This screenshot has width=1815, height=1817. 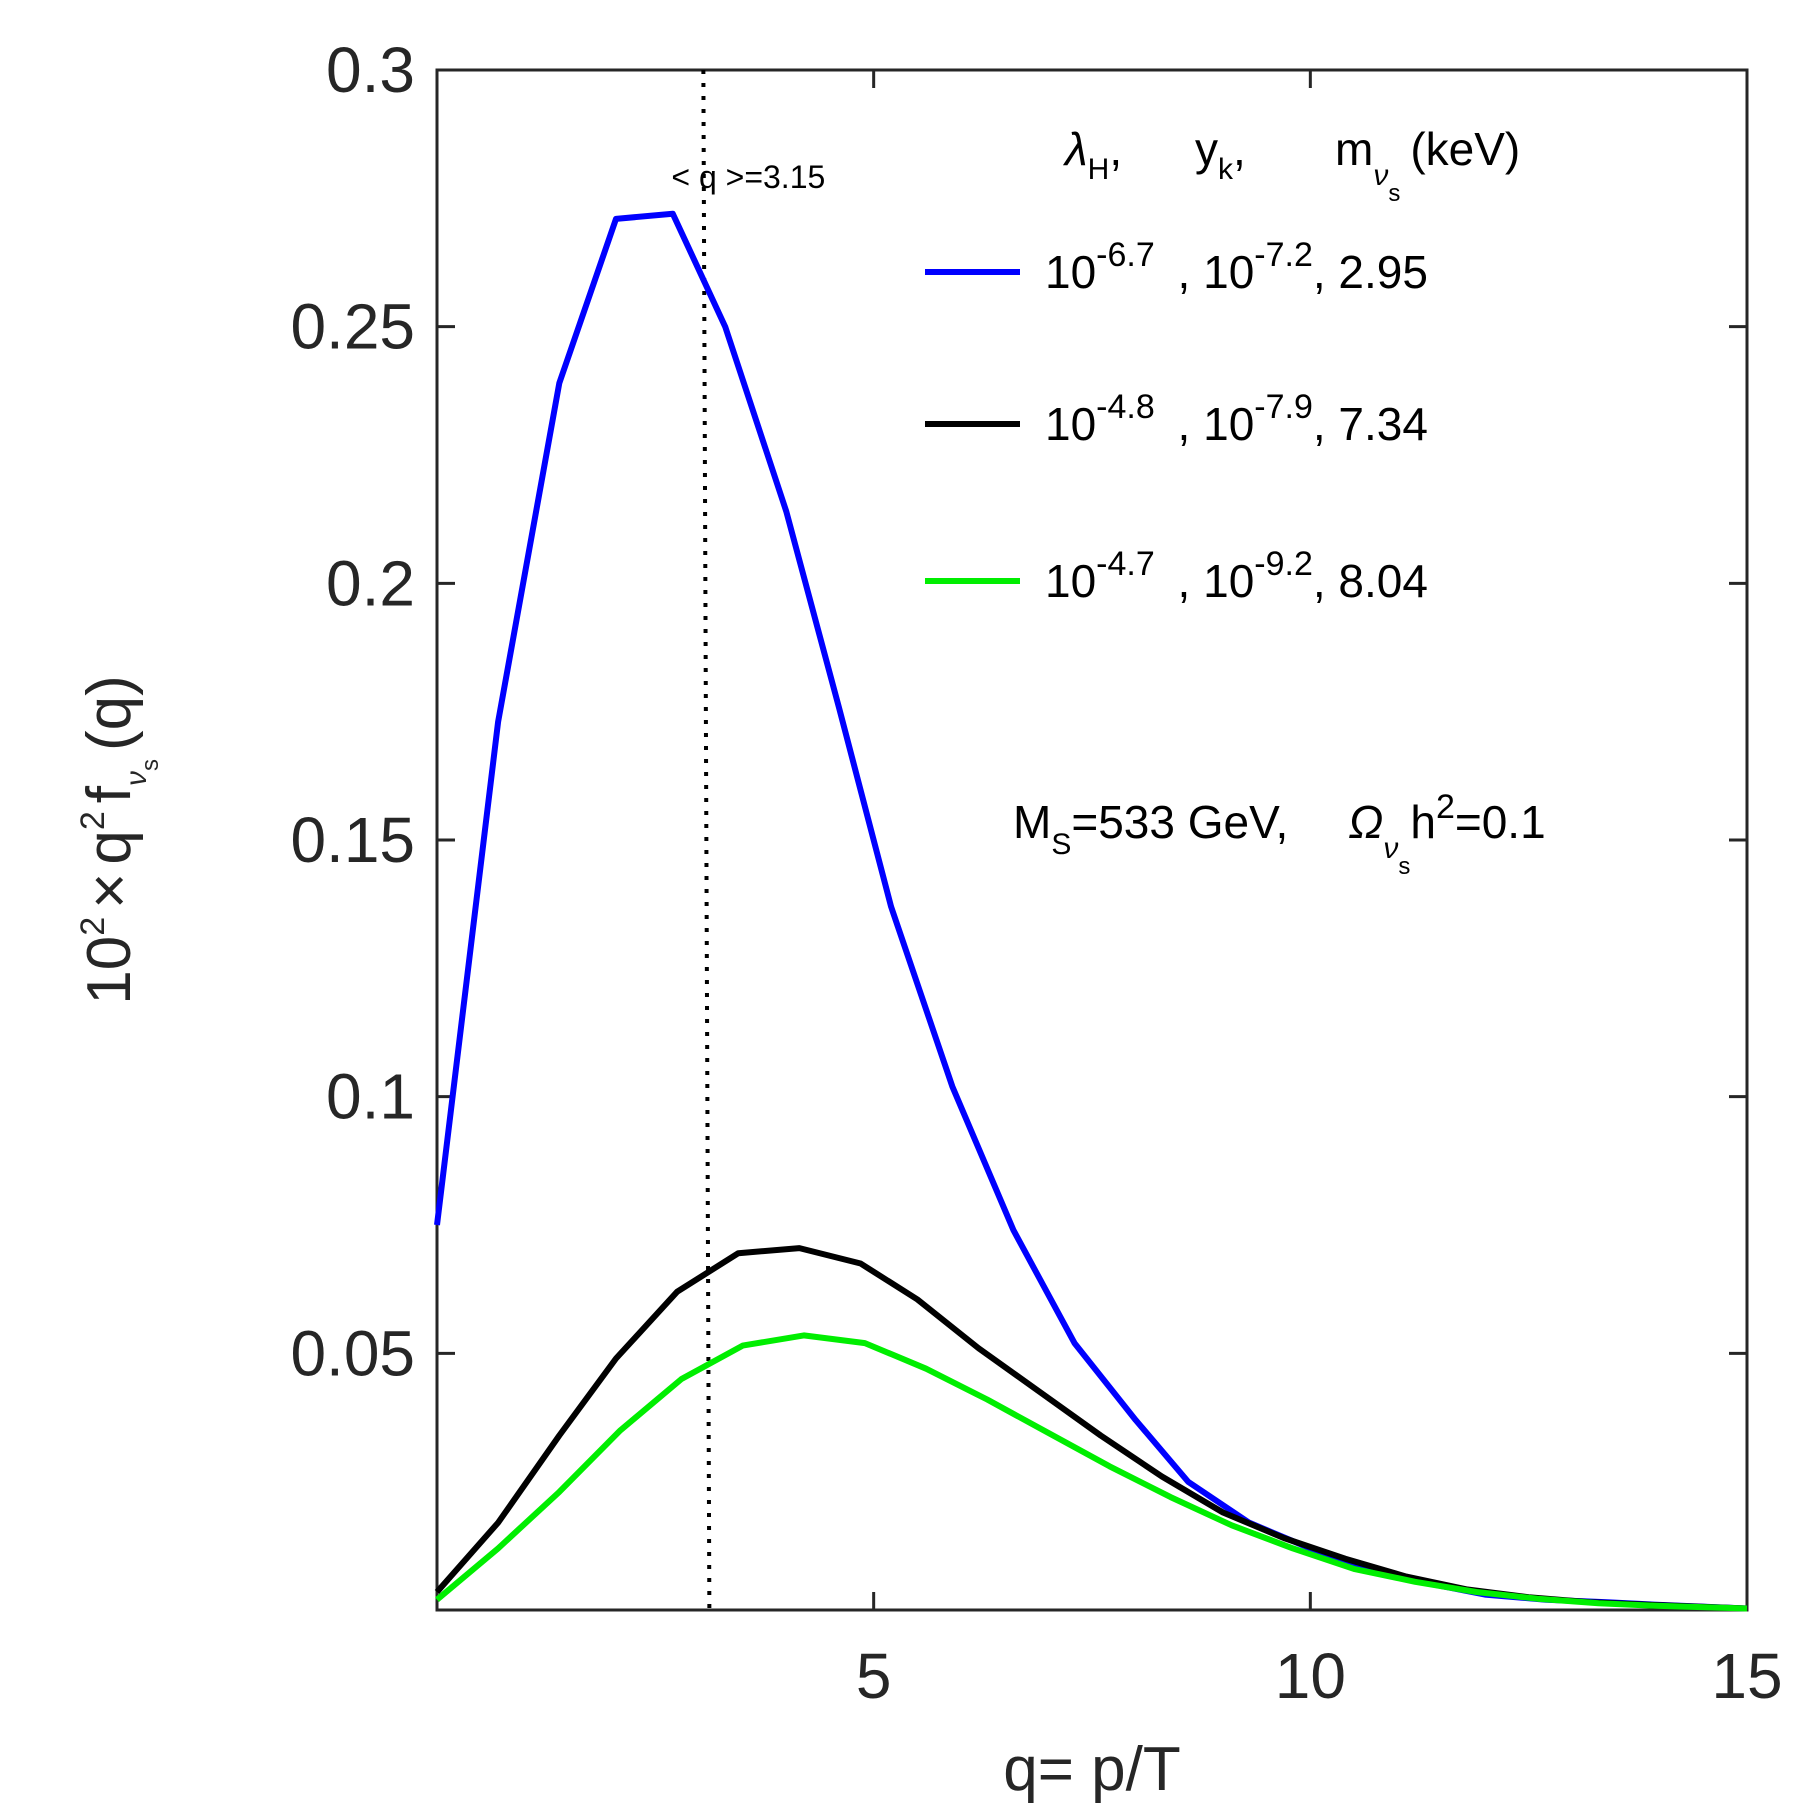 I want to click on y-tick-label: 0.05, so click(x=352, y=1353).